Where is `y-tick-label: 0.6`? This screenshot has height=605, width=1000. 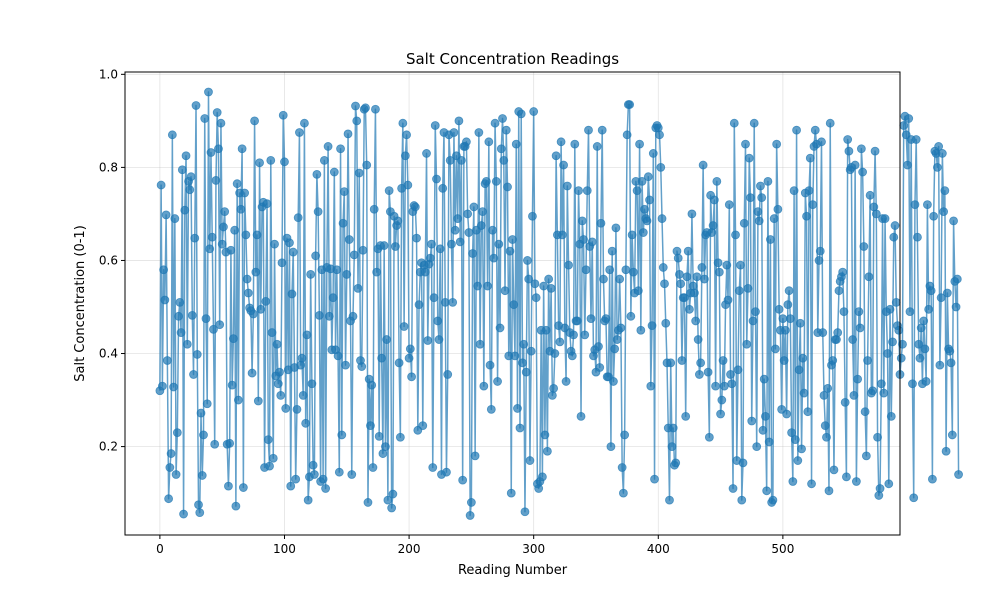 y-tick-label: 0.6 is located at coordinates (108, 260).